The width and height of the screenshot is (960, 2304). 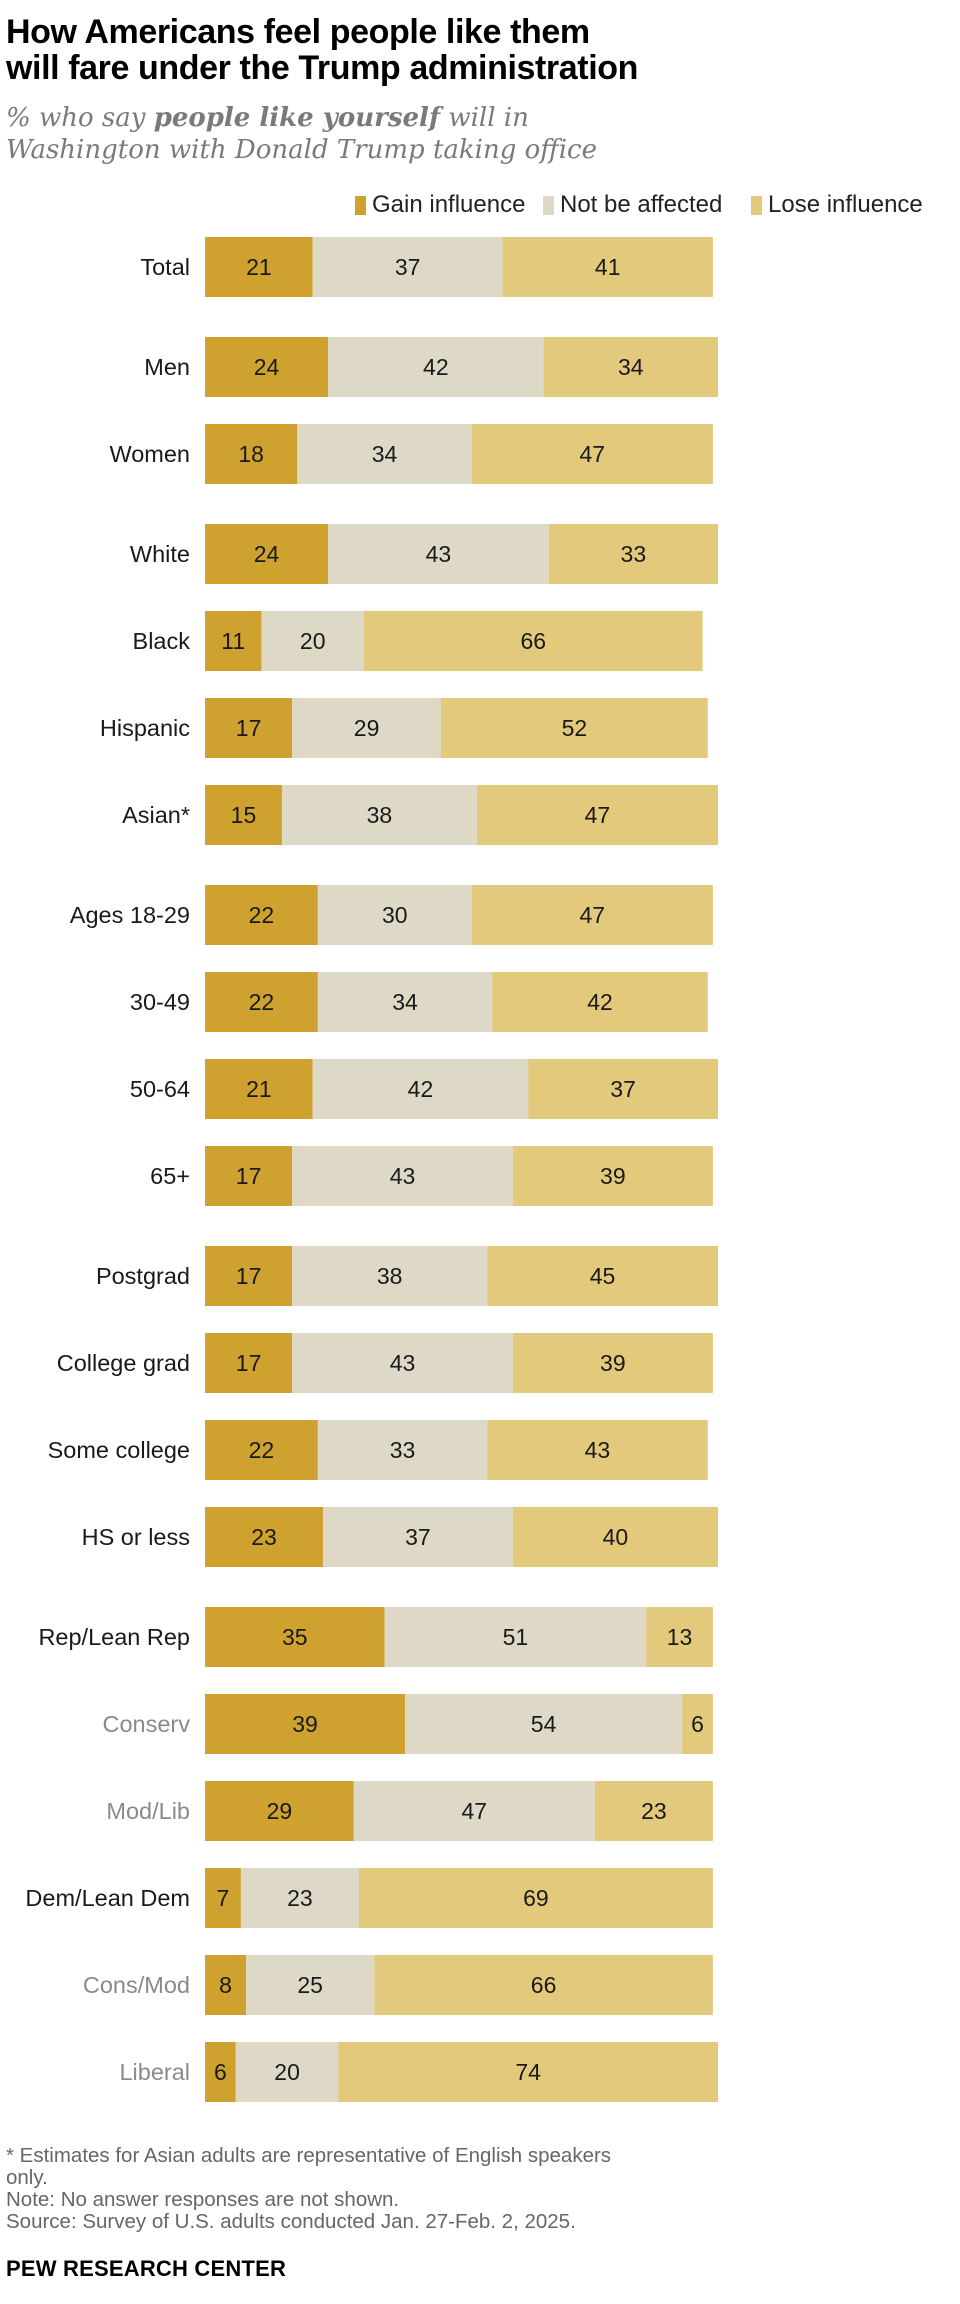 I want to click on data-label: 30, so click(x=395, y=915).